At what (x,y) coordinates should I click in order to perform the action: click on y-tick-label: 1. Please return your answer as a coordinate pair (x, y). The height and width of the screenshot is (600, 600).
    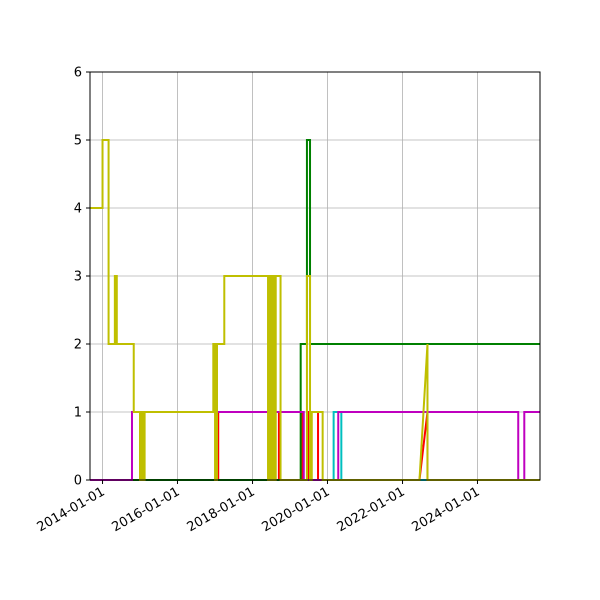
    Looking at the image, I should click on (78, 413).